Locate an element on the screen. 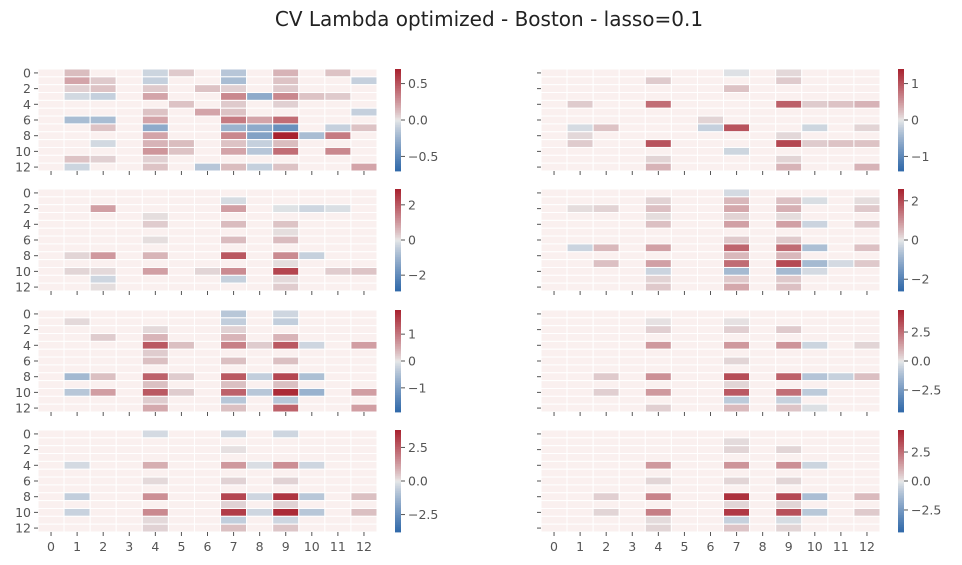 The height and width of the screenshot is (565, 962). colorbar-tick-label: −2.5 is located at coordinates (423, 514).